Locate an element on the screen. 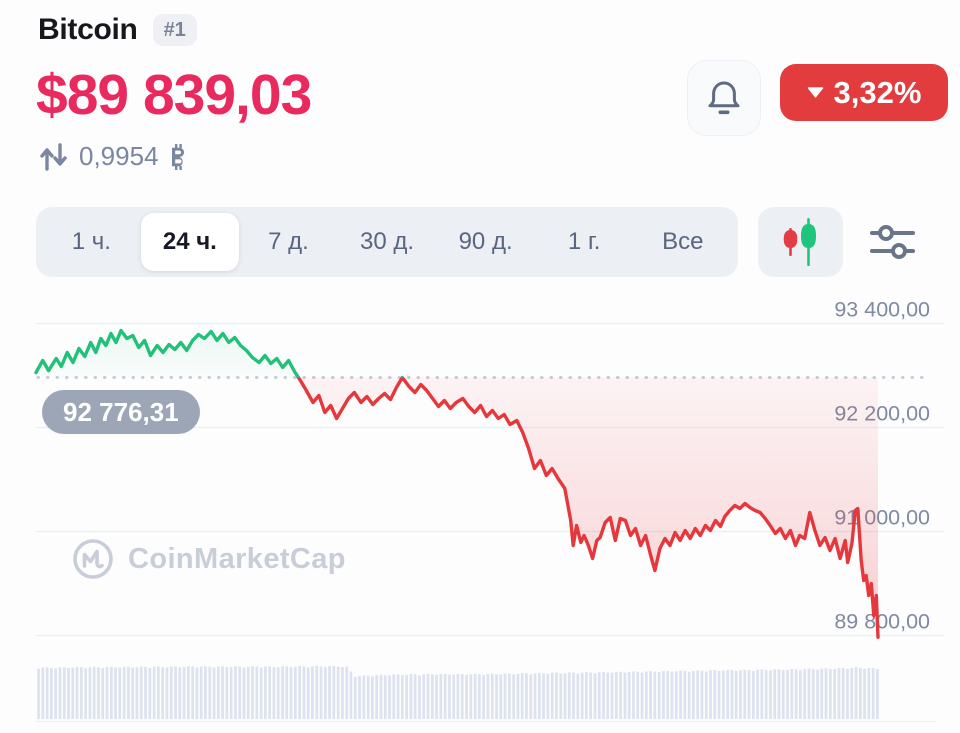 This screenshot has width=960, height=733. rank-badge: #1 is located at coordinates (174, 30).